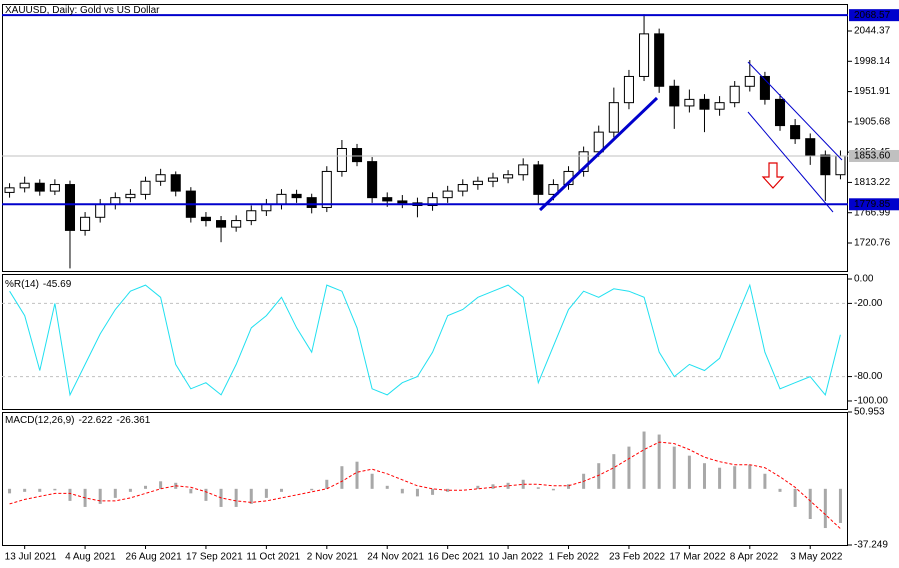 The height and width of the screenshot is (568, 899). What do you see at coordinates (872, 122) in the screenshot?
I see `y-tick-label: 1905.68` at bounding box center [872, 122].